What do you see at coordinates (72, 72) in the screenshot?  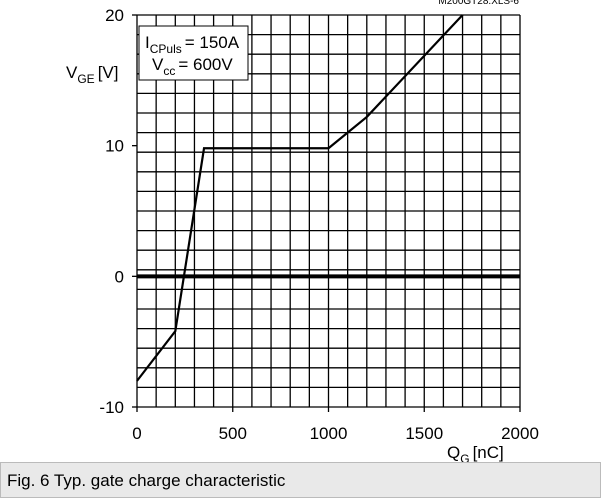 I see `y-axis-label-main: V` at bounding box center [72, 72].